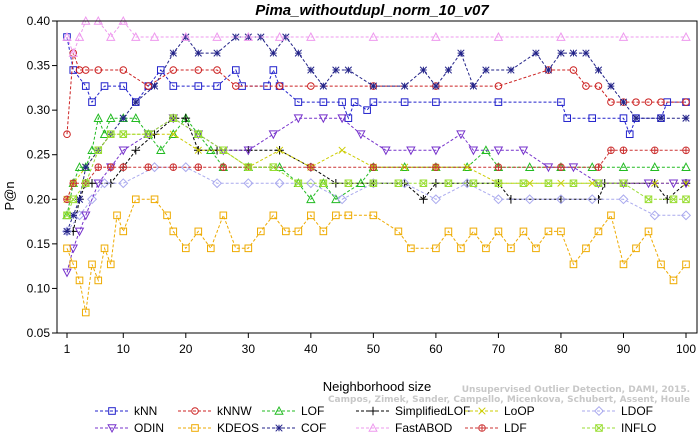 This screenshot has width=699, height=434. What do you see at coordinates (432, 411) in the screenshot?
I see `legend-label-simplifiedlof: SimplifiedLOF` at bounding box center [432, 411].